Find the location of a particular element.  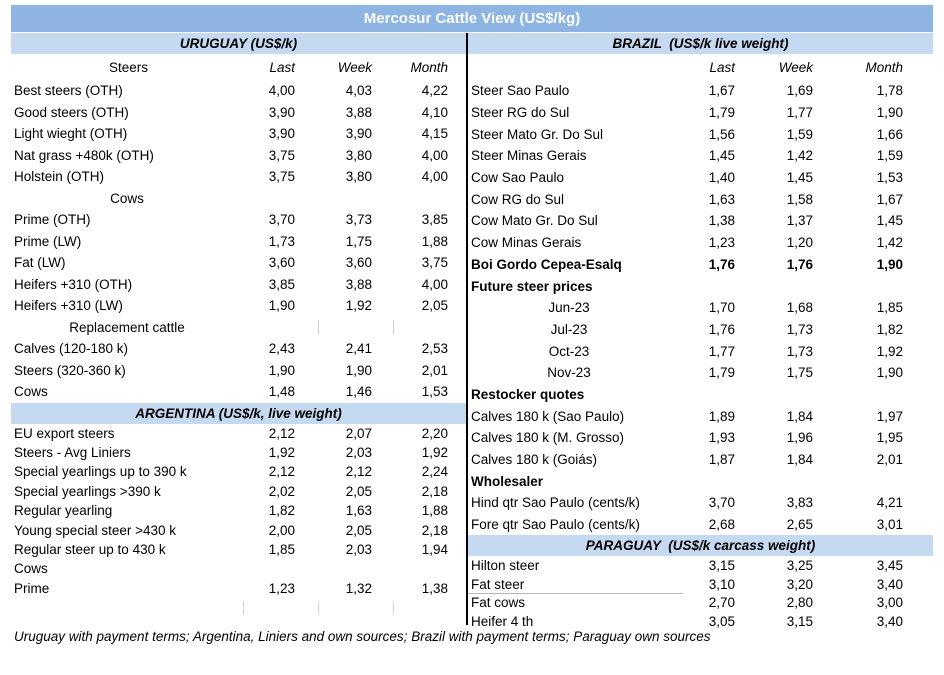

value-last: 1,45 is located at coordinates (721, 156).